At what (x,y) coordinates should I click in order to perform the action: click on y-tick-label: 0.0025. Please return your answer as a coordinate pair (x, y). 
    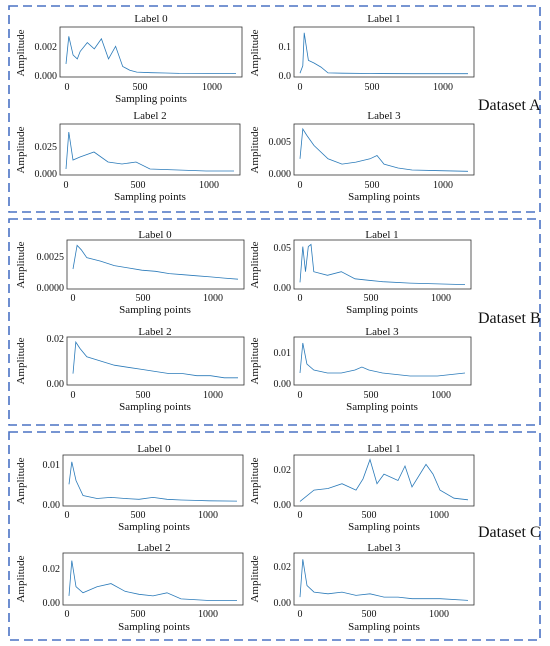
    Looking at the image, I should click on (51, 257).